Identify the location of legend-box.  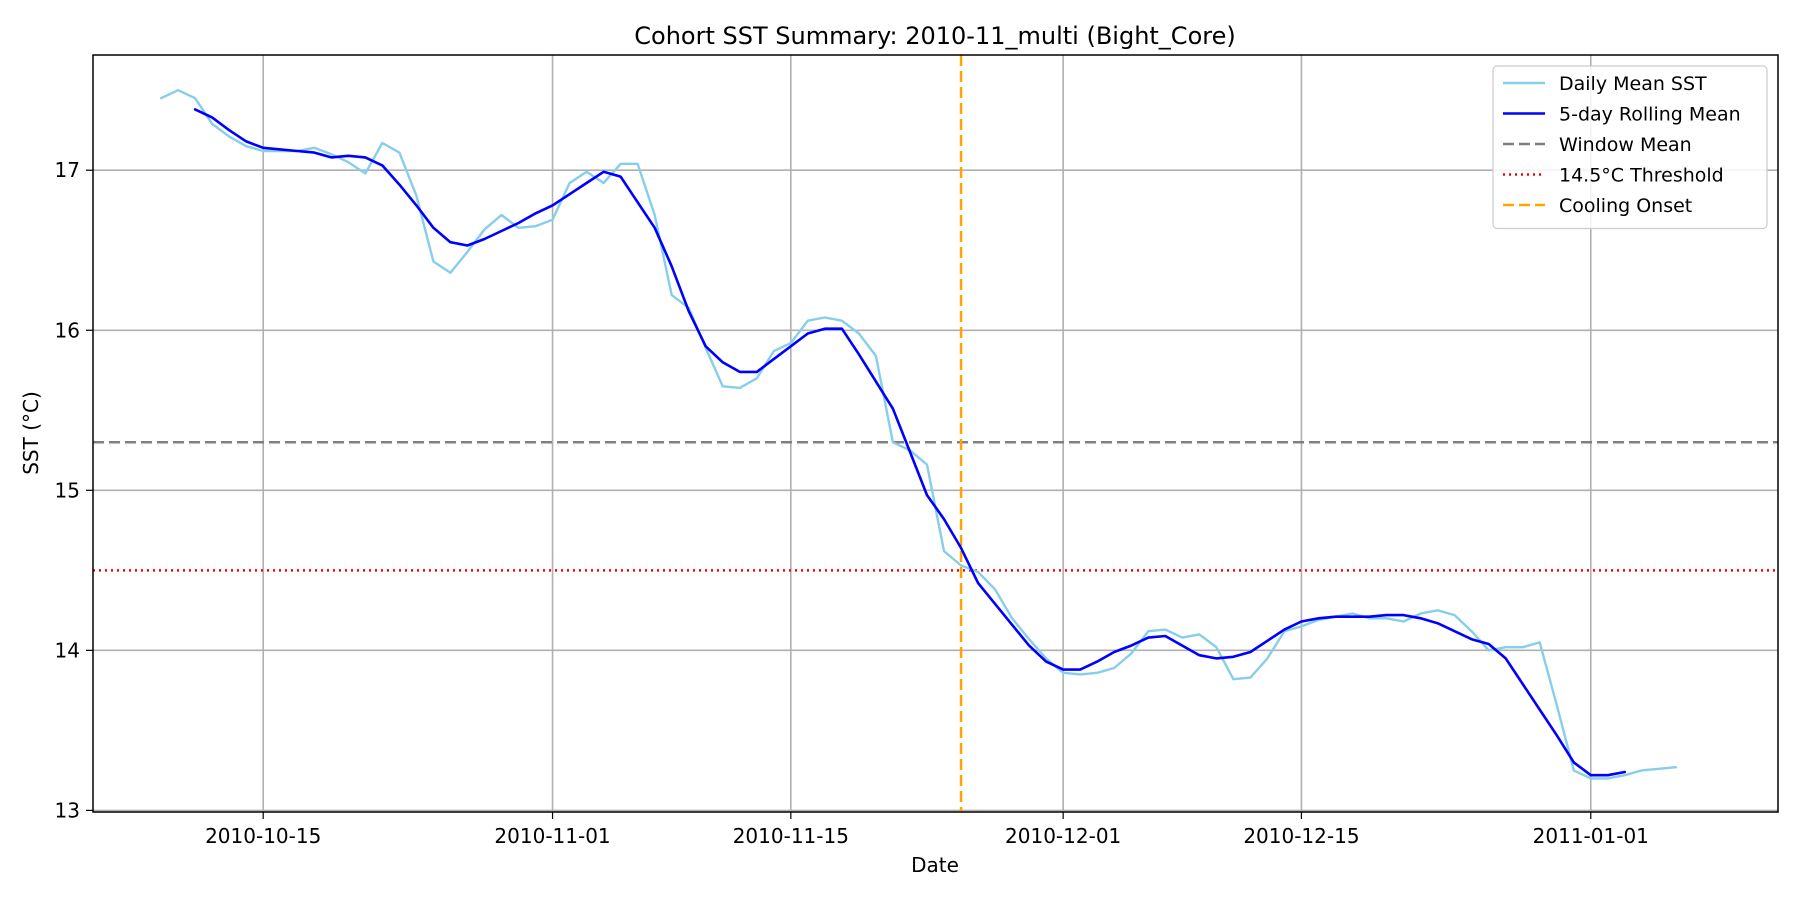
(1630, 147).